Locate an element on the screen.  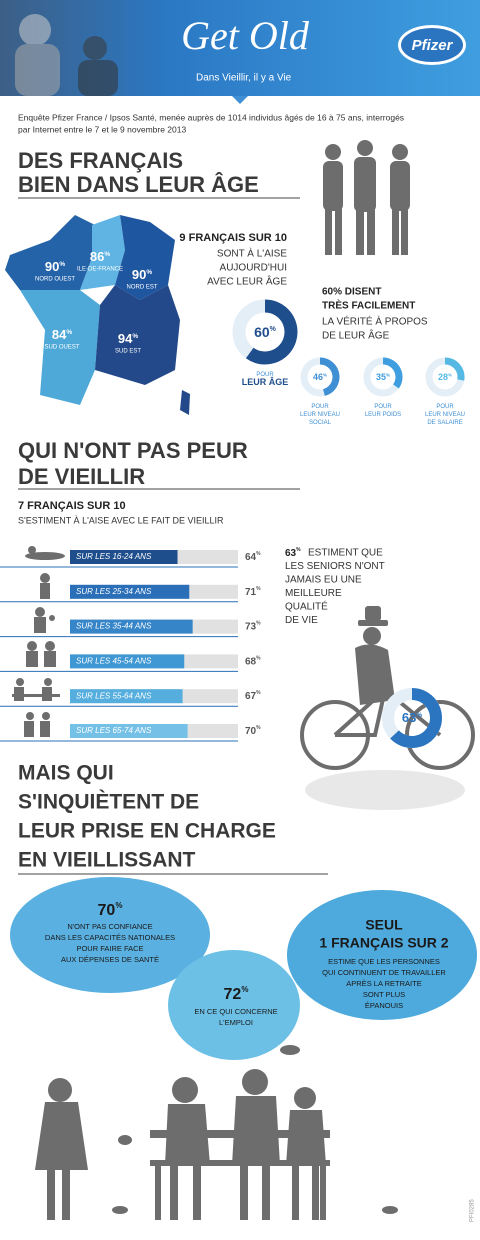
percent: 84% is located at coordinates (62, 334).